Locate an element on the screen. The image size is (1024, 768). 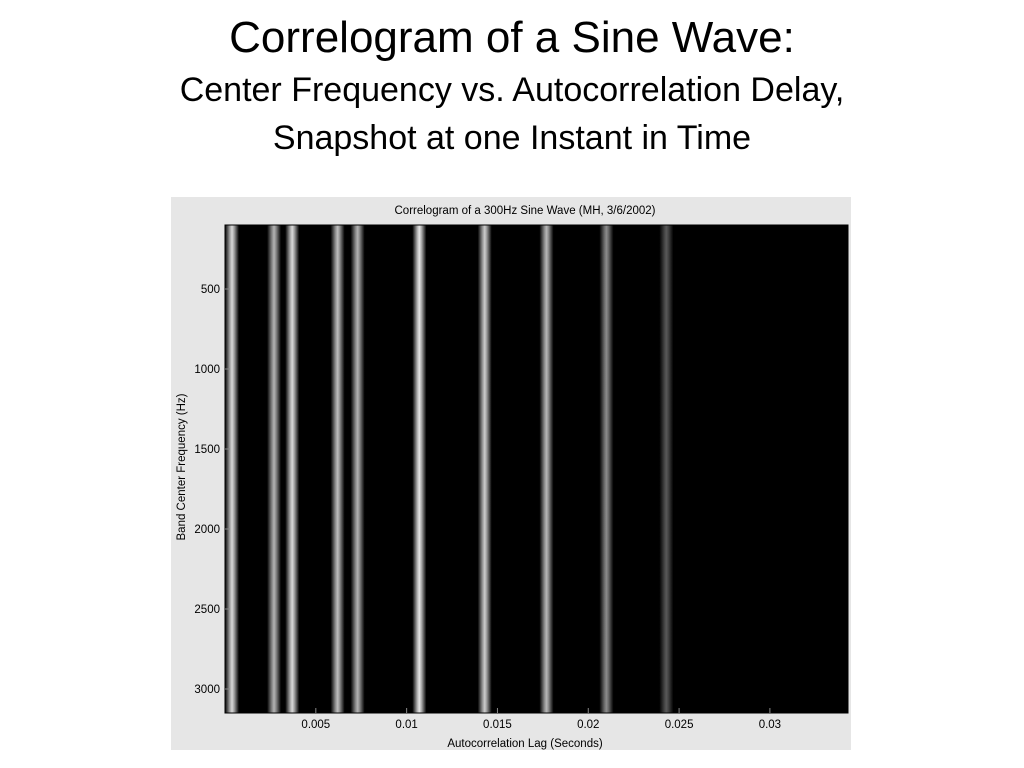
slide-title-main: Correlogram of a Sine Wave: is located at coordinates (512, 37).